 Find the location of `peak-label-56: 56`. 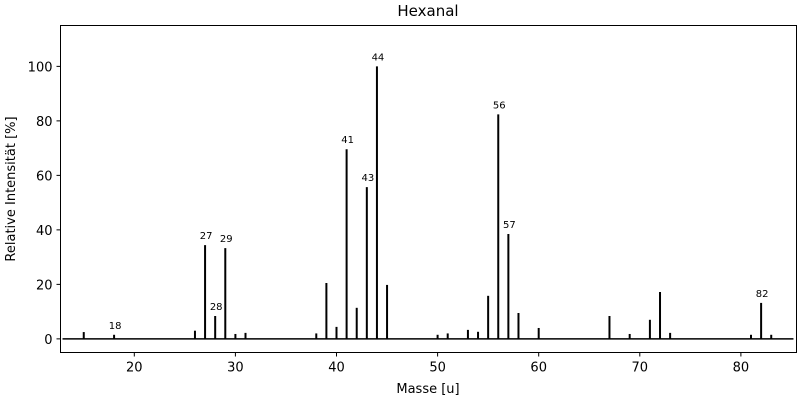

peak-label-56: 56 is located at coordinates (499, 105).